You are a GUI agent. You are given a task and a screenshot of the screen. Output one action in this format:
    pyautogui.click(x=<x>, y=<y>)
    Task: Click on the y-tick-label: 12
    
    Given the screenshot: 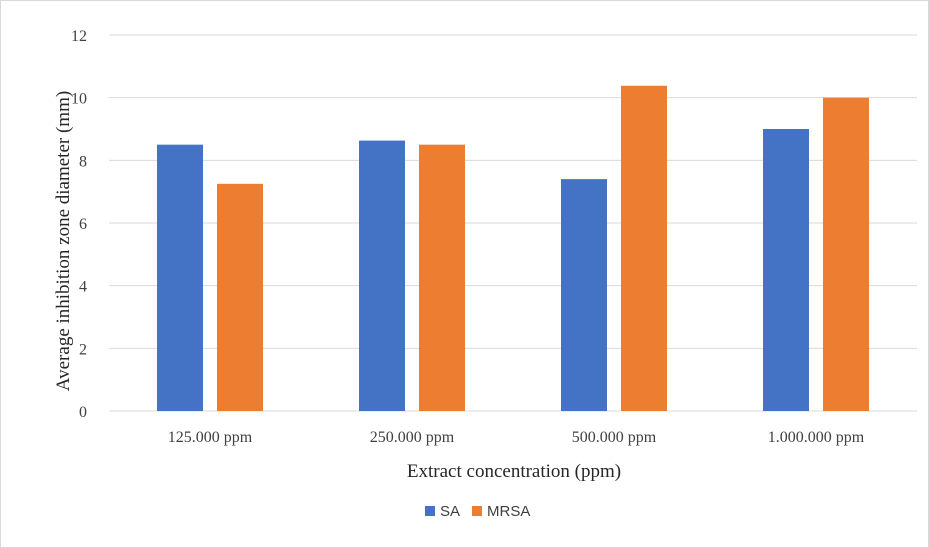 What is the action you would take?
    pyautogui.click(x=79, y=36)
    